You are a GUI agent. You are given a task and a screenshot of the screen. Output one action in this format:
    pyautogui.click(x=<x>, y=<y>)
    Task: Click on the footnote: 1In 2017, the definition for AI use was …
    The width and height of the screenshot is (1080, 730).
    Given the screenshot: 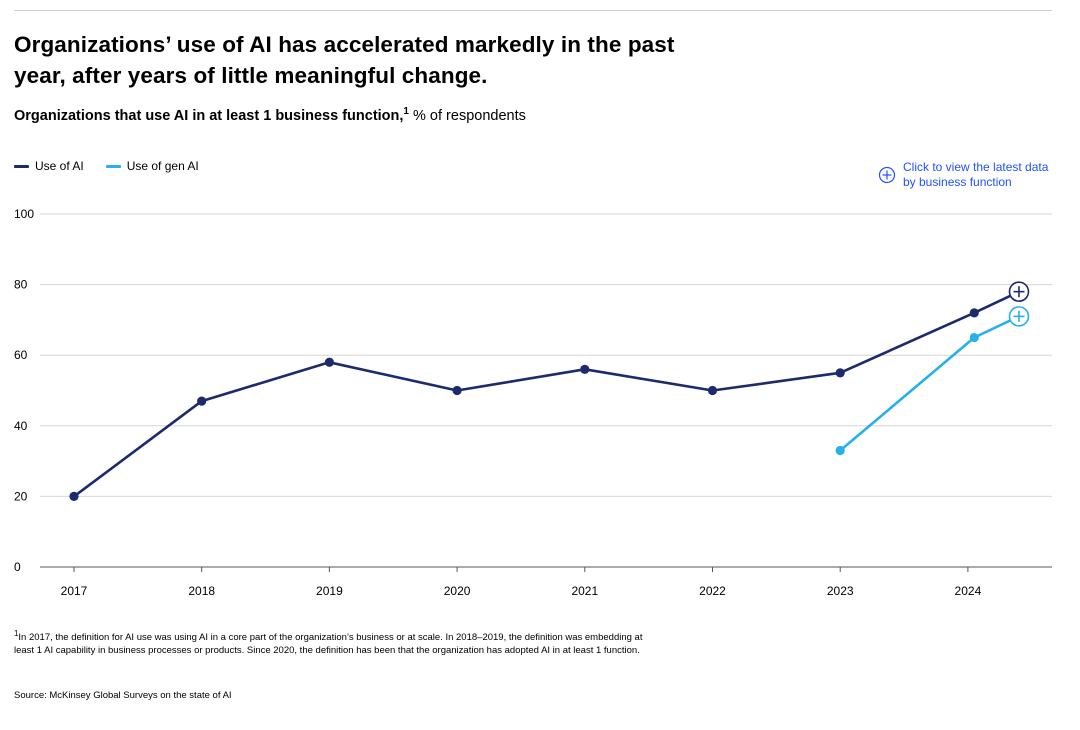 What is the action you would take?
    pyautogui.click(x=334, y=642)
    